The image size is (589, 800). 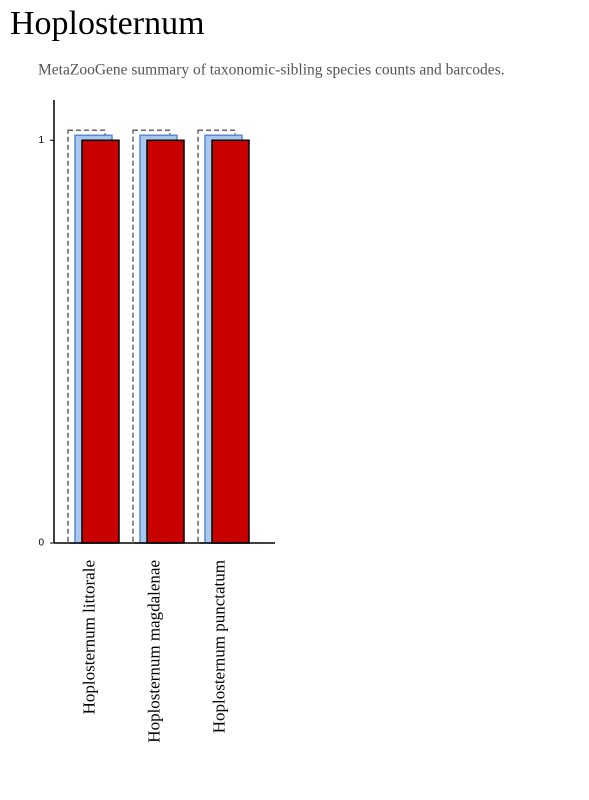 I want to click on chart-title: Hoplosternum, so click(x=107, y=23).